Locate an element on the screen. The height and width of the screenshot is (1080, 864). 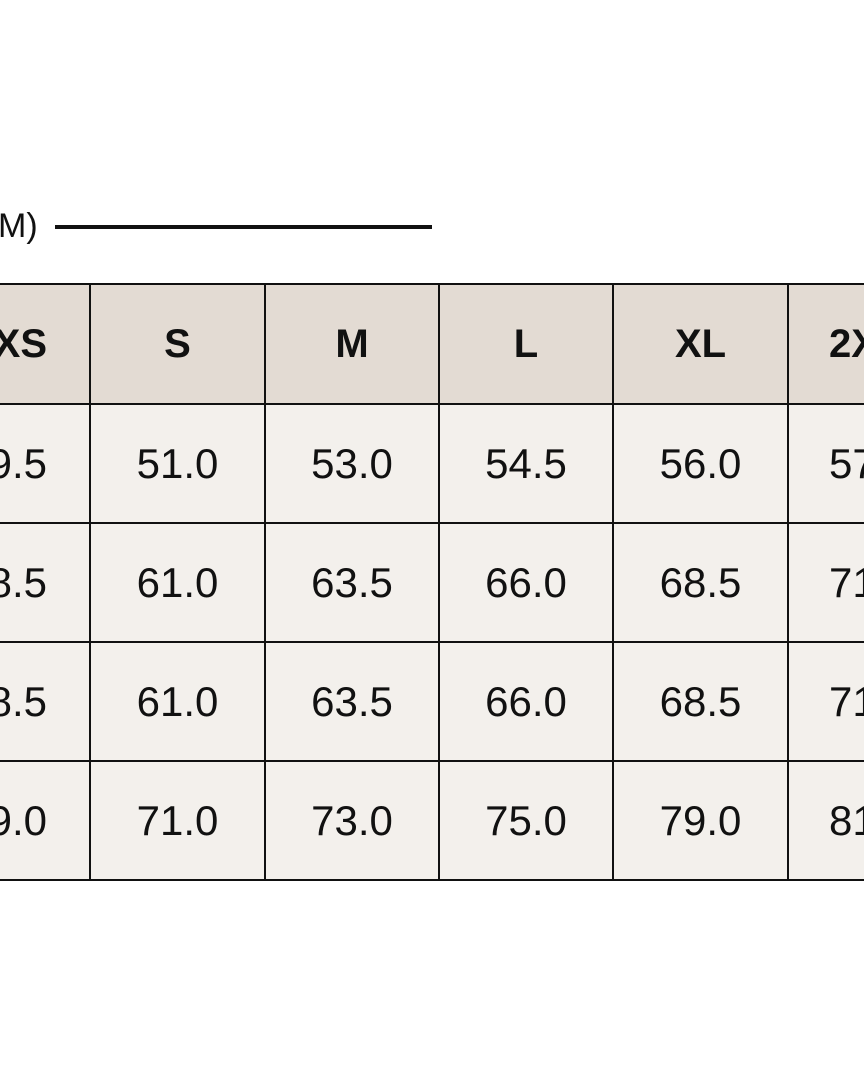
cell-text: 73.0 is located at coordinates (352, 820).